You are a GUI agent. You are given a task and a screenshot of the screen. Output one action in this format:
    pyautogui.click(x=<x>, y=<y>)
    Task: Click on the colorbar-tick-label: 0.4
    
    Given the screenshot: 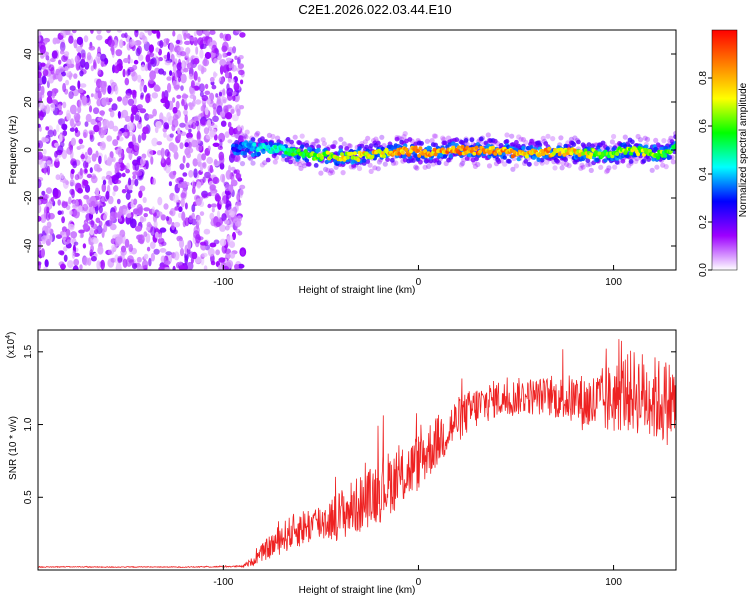 What is the action you would take?
    pyautogui.click(x=703, y=174)
    